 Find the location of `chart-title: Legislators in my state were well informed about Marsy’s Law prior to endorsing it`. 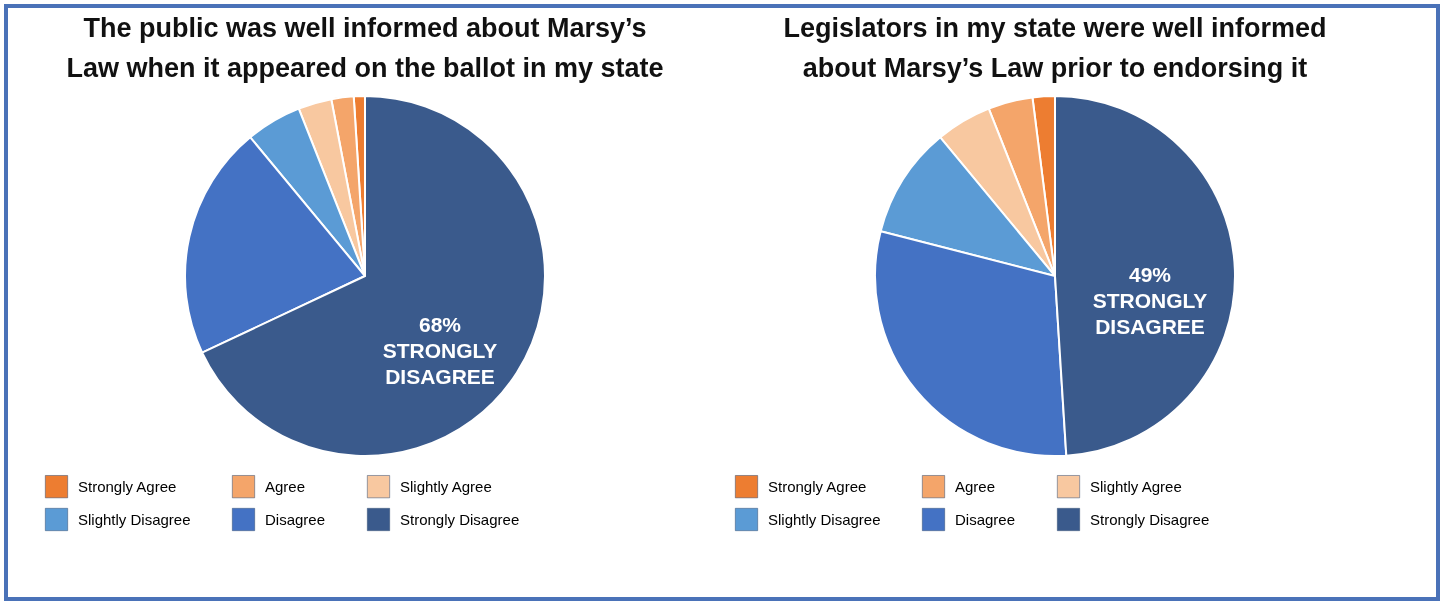

chart-title: Legislators in my state were well informed about Marsy’s Law prior to endorsing it is located at coordinates (1055, 48).